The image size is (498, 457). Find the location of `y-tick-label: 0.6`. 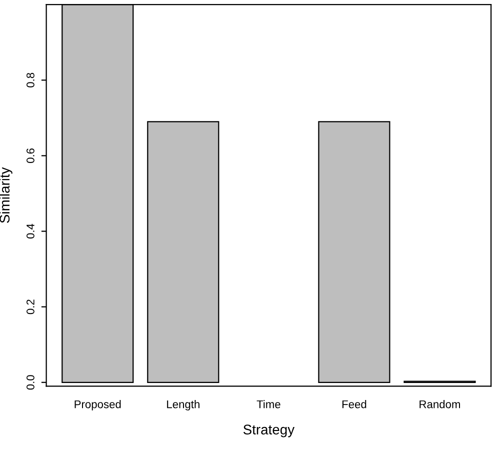

y-tick-label: 0.6 is located at coordinates (30, 155).